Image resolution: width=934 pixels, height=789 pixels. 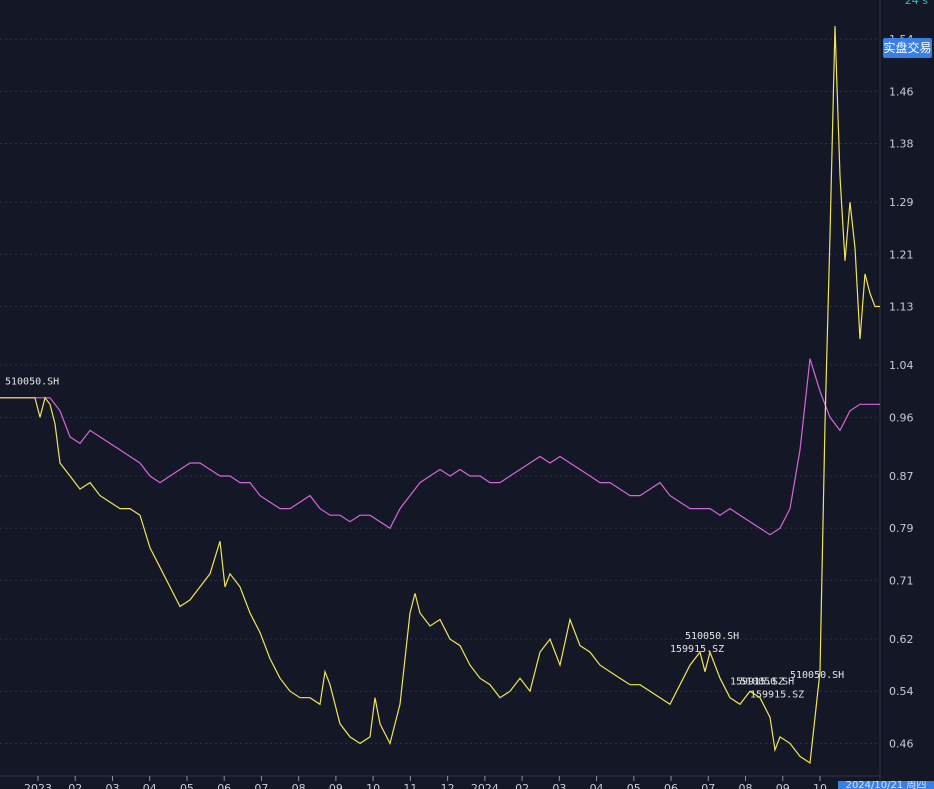 What do you see at coordinates (901, 580) in the screenshot?
I see `y-tick-label: 0.71` at bounding box center [901, 580].